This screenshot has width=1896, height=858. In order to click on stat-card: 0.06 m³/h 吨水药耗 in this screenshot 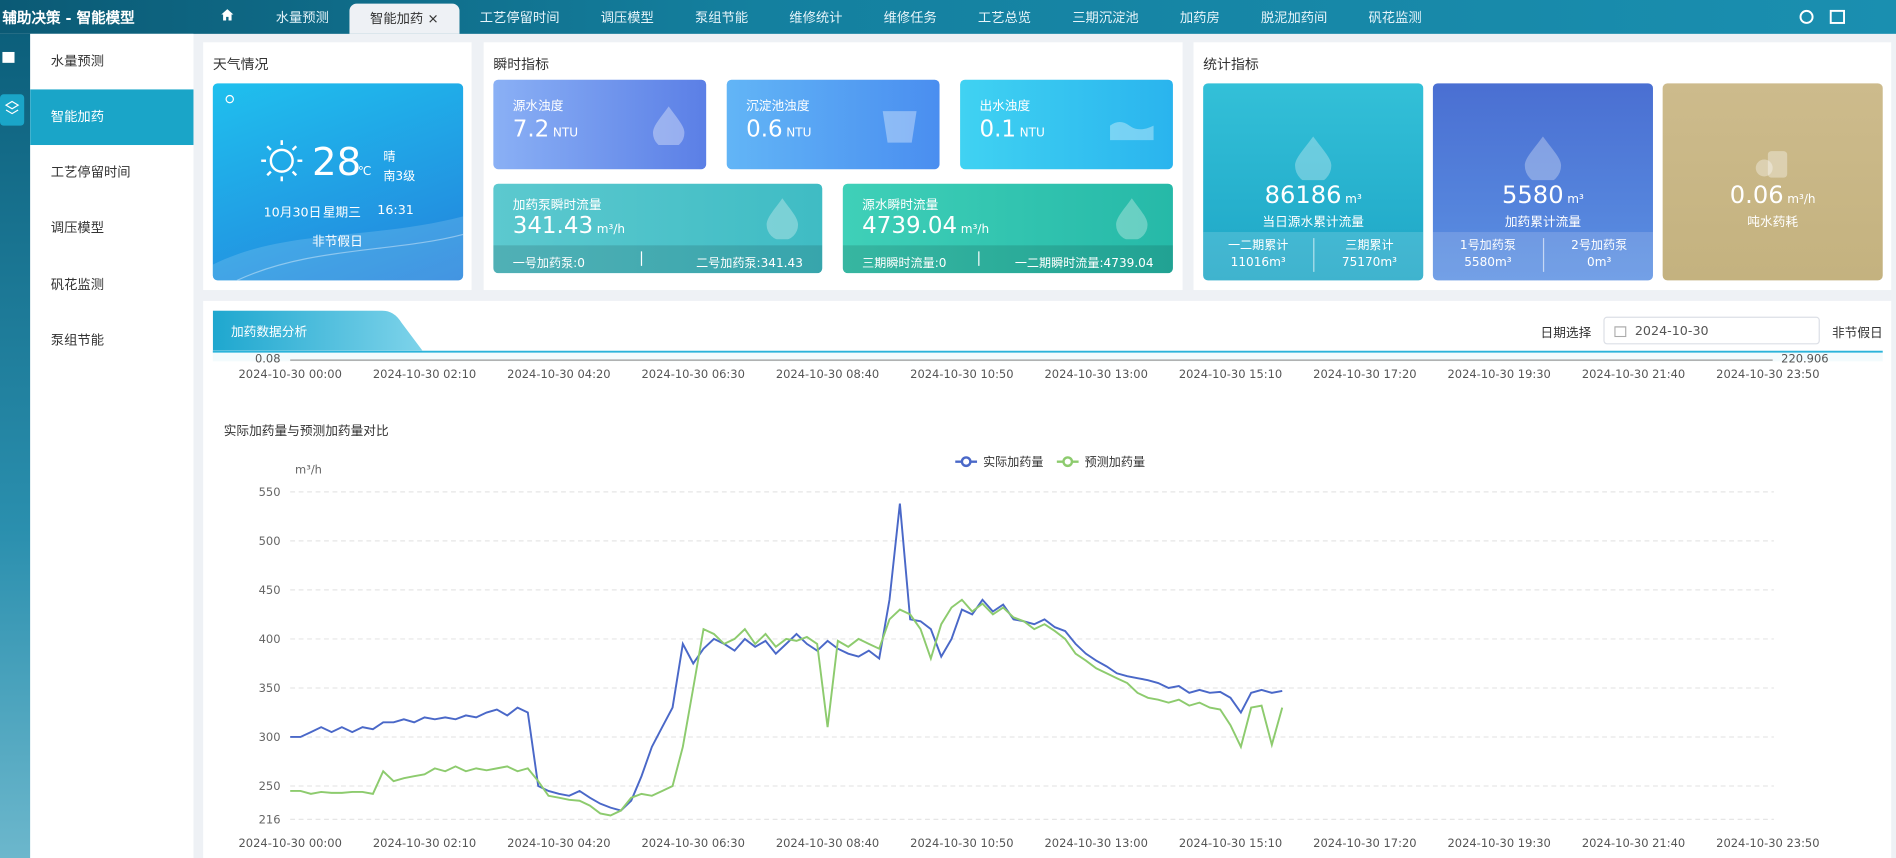, I will do `click(1772, 182)`.